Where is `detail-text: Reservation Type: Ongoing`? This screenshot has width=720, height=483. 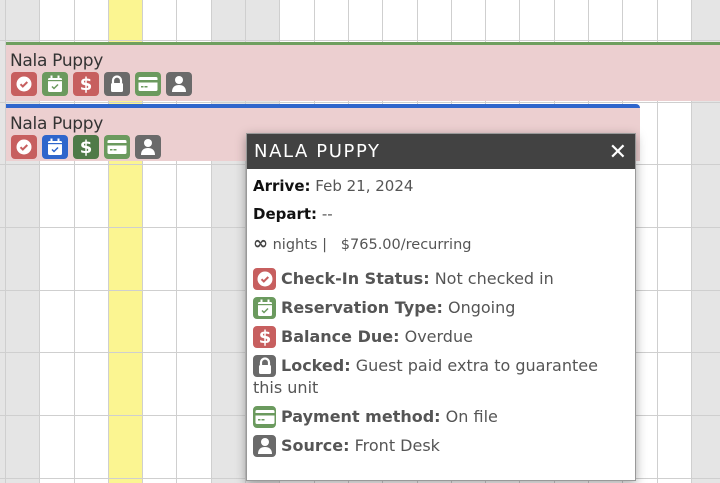
detail-text: Reservation Type: Ongoing is located at coordinates (398, 308).